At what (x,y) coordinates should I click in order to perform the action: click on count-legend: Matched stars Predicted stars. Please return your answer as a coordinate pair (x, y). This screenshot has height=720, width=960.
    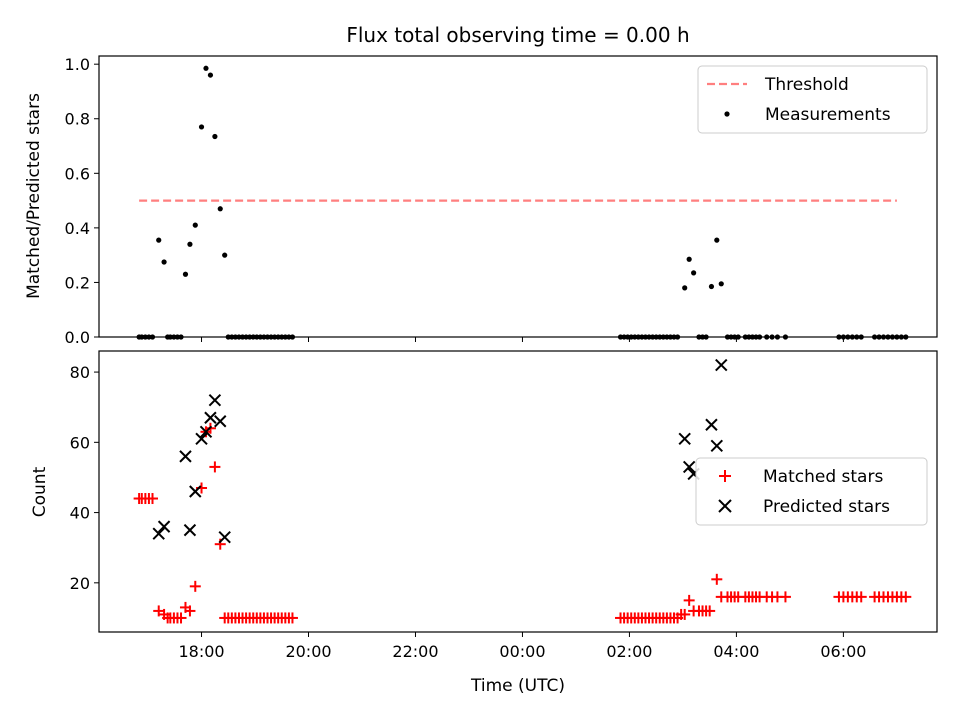
    Looking at the image, I should click on (811, 491).